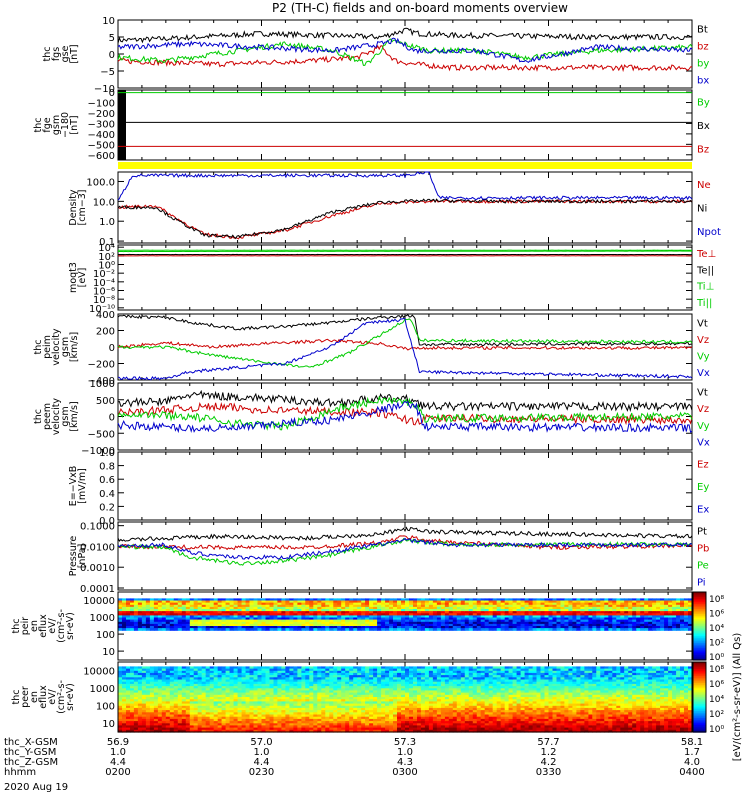 The image size is (750, 800). I want to click on series-pressure-Pb, so click(405, 543).